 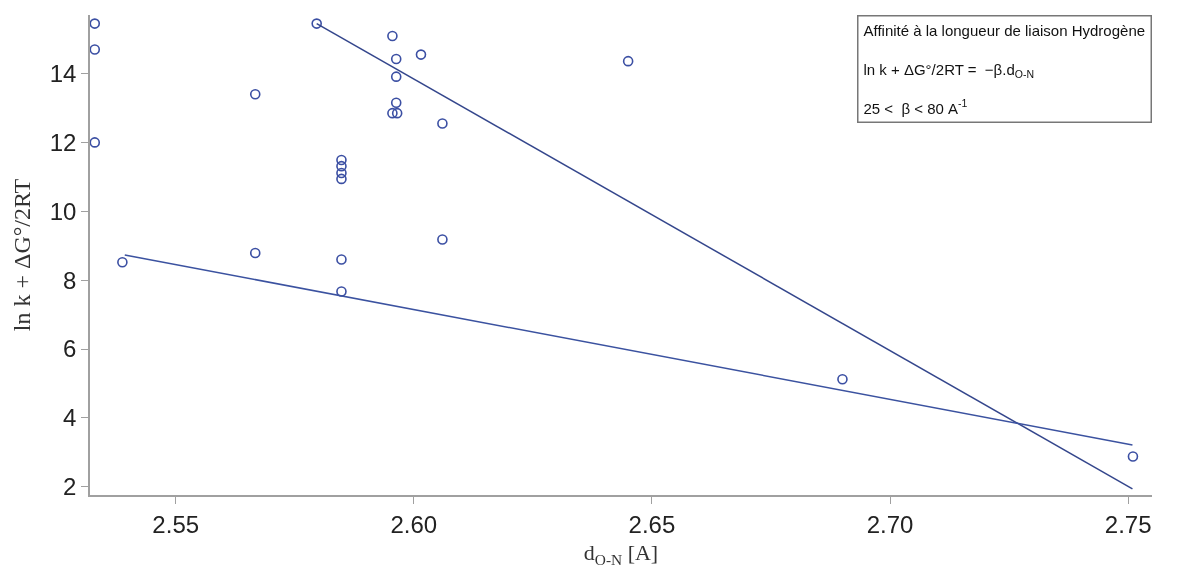 What do you see at coordinates (70, 280) in the screenshot?
I see `y-tick-label: 8` at bounding box center [70, 280].